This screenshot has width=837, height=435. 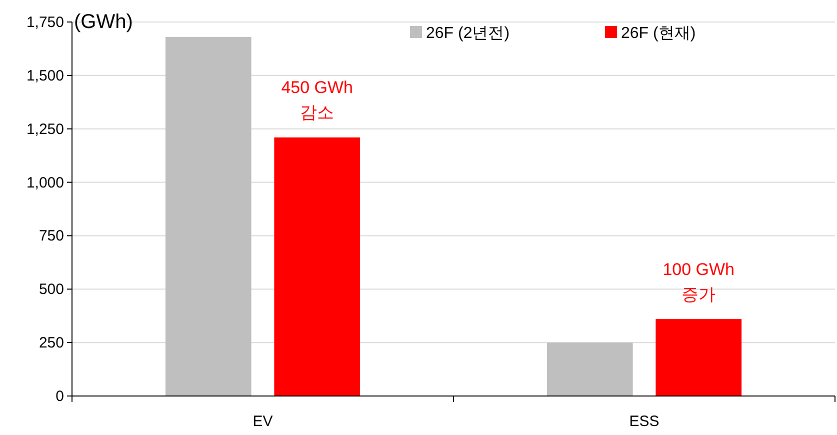 I want to click on legend-label: 26F (2년전), so click(x=468, y=33).